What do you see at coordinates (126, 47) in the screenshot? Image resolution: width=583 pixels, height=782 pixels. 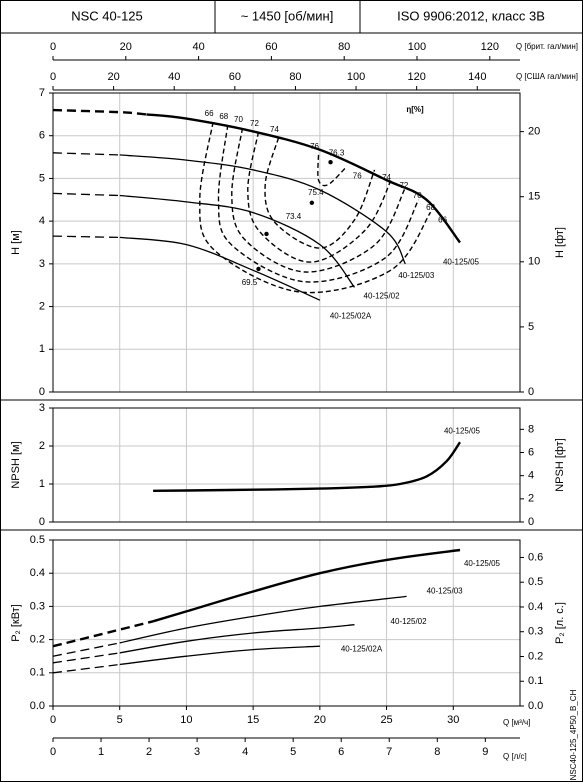 I see `flow-axis-tick-label: 20` at bounding box center [126, 47].